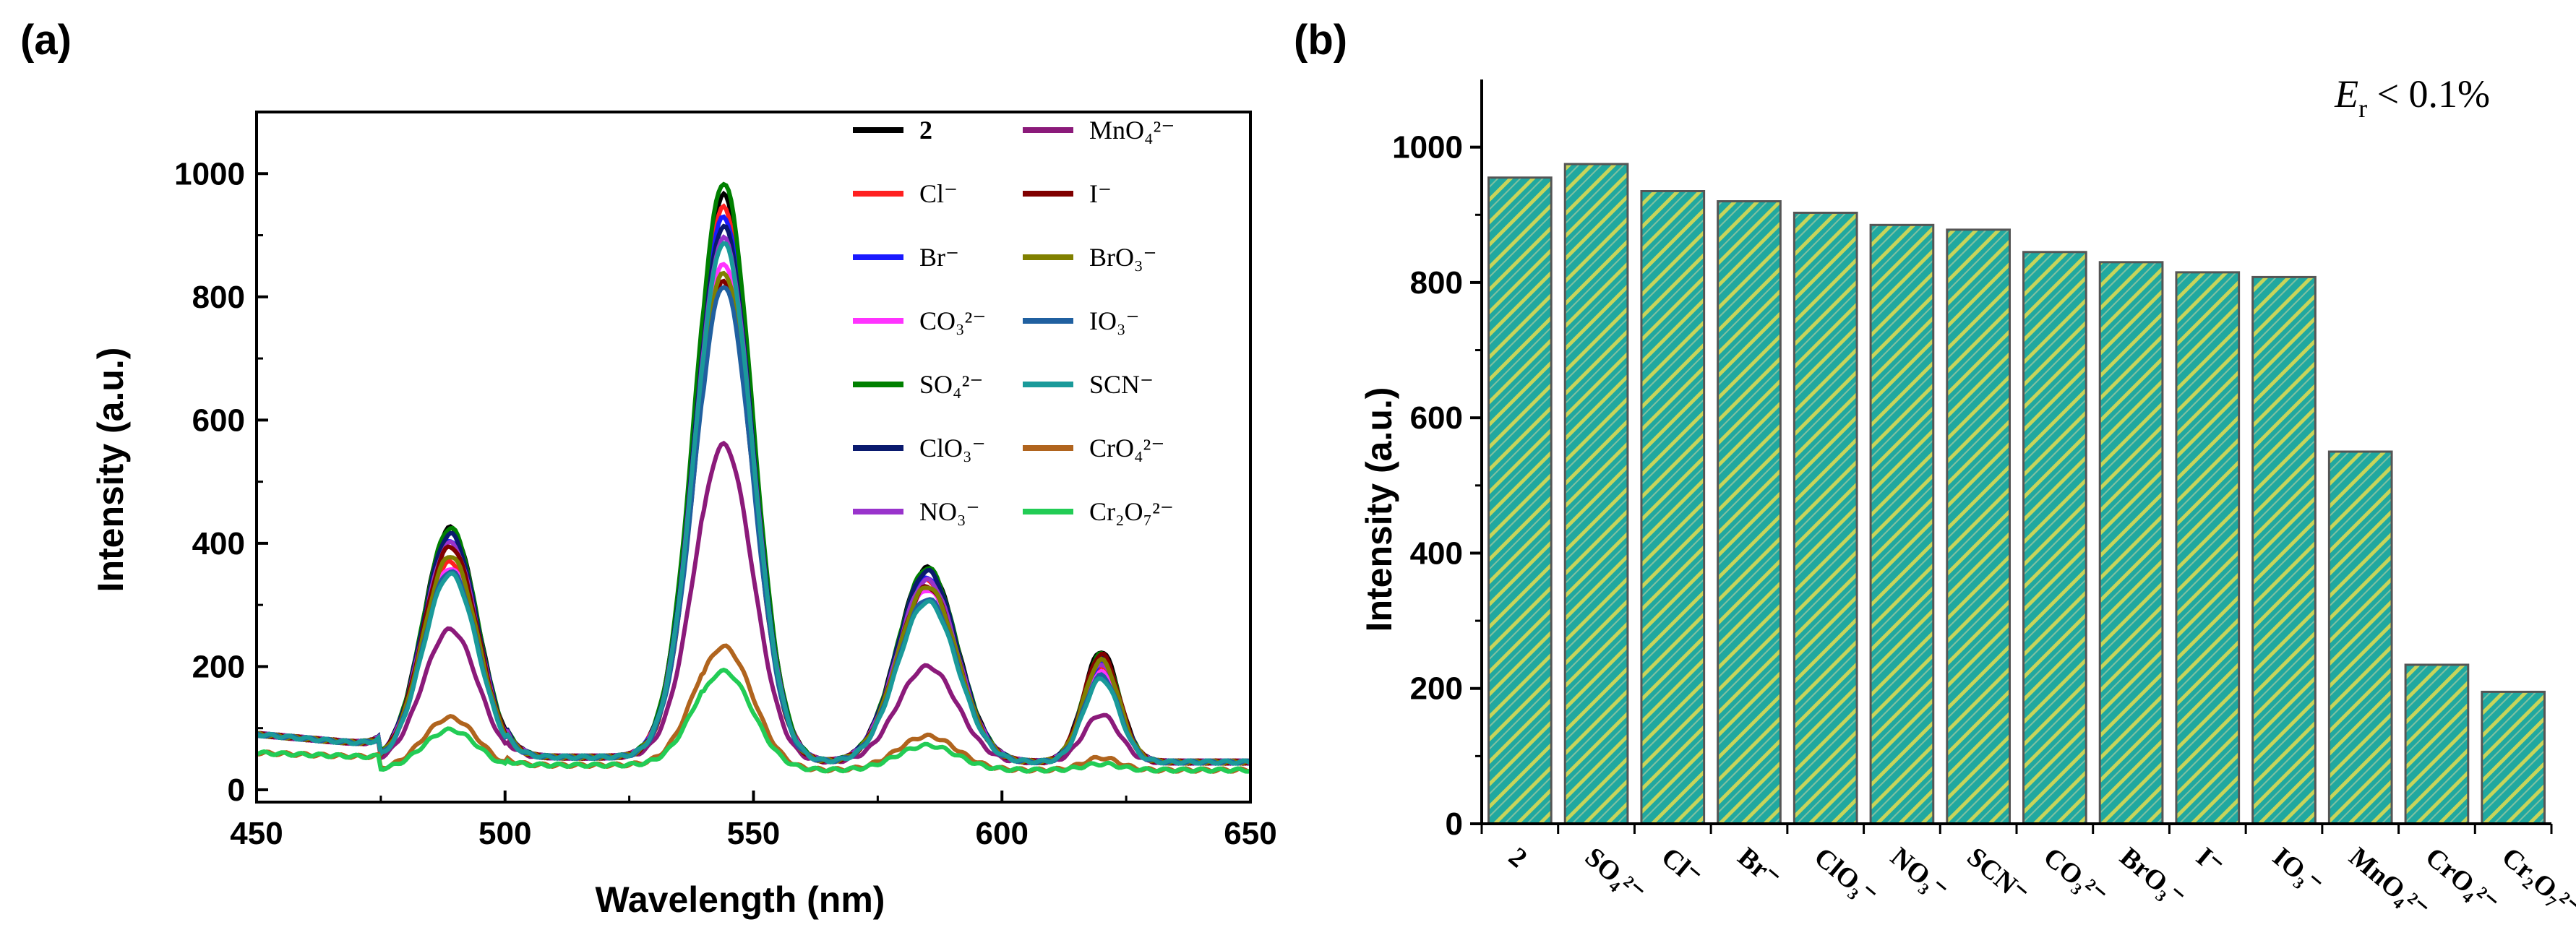 The height and width of the screenshot is (943, 2576). What do you see at coordinates (1437, 553) in the screenshot?
I see `b-y-tick-label: 400` at bounding box center [1437, 553].